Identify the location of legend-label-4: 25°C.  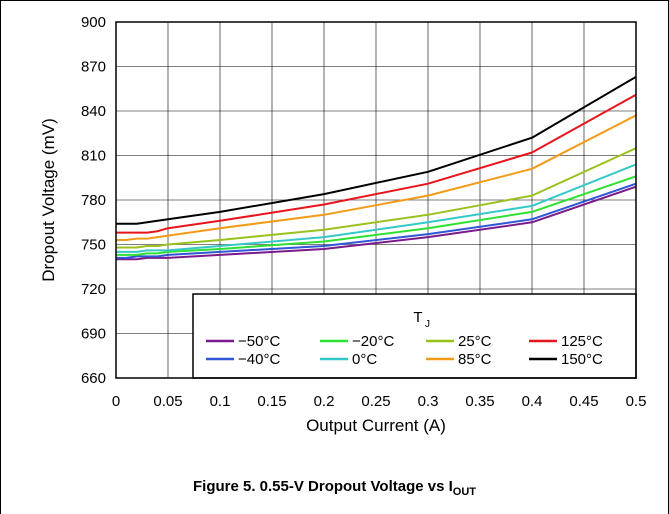
(475, 341).